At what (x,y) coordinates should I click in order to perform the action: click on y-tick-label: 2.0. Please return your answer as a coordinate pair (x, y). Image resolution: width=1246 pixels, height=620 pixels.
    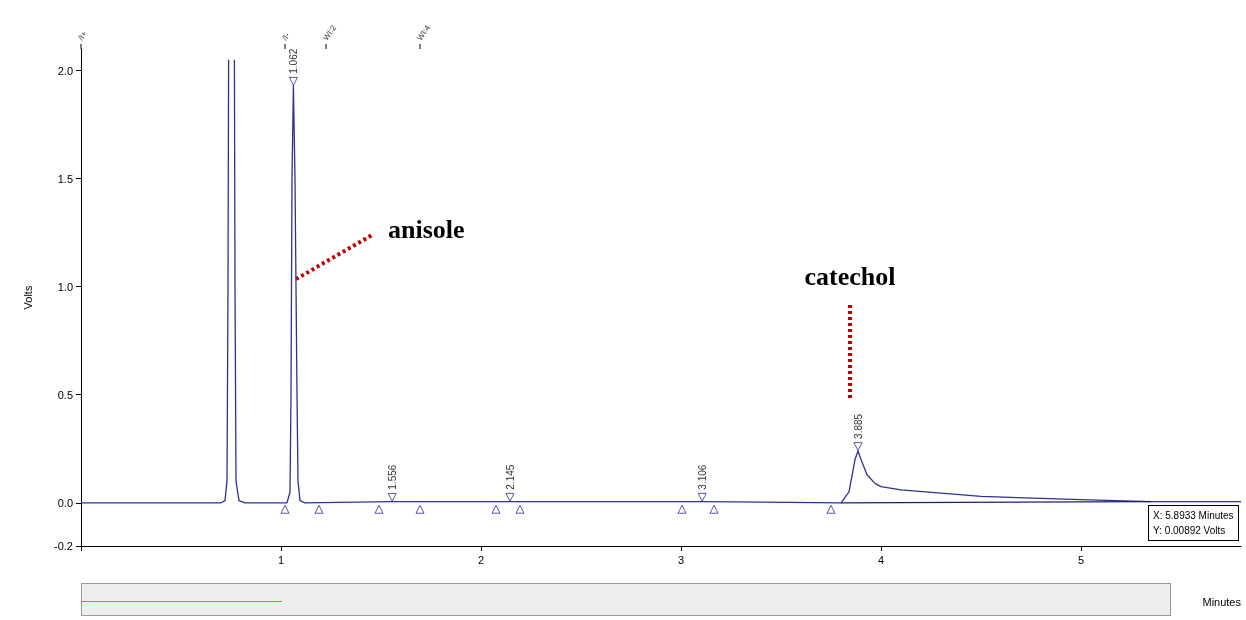
    Looking at the image, I should click on (65, 70).